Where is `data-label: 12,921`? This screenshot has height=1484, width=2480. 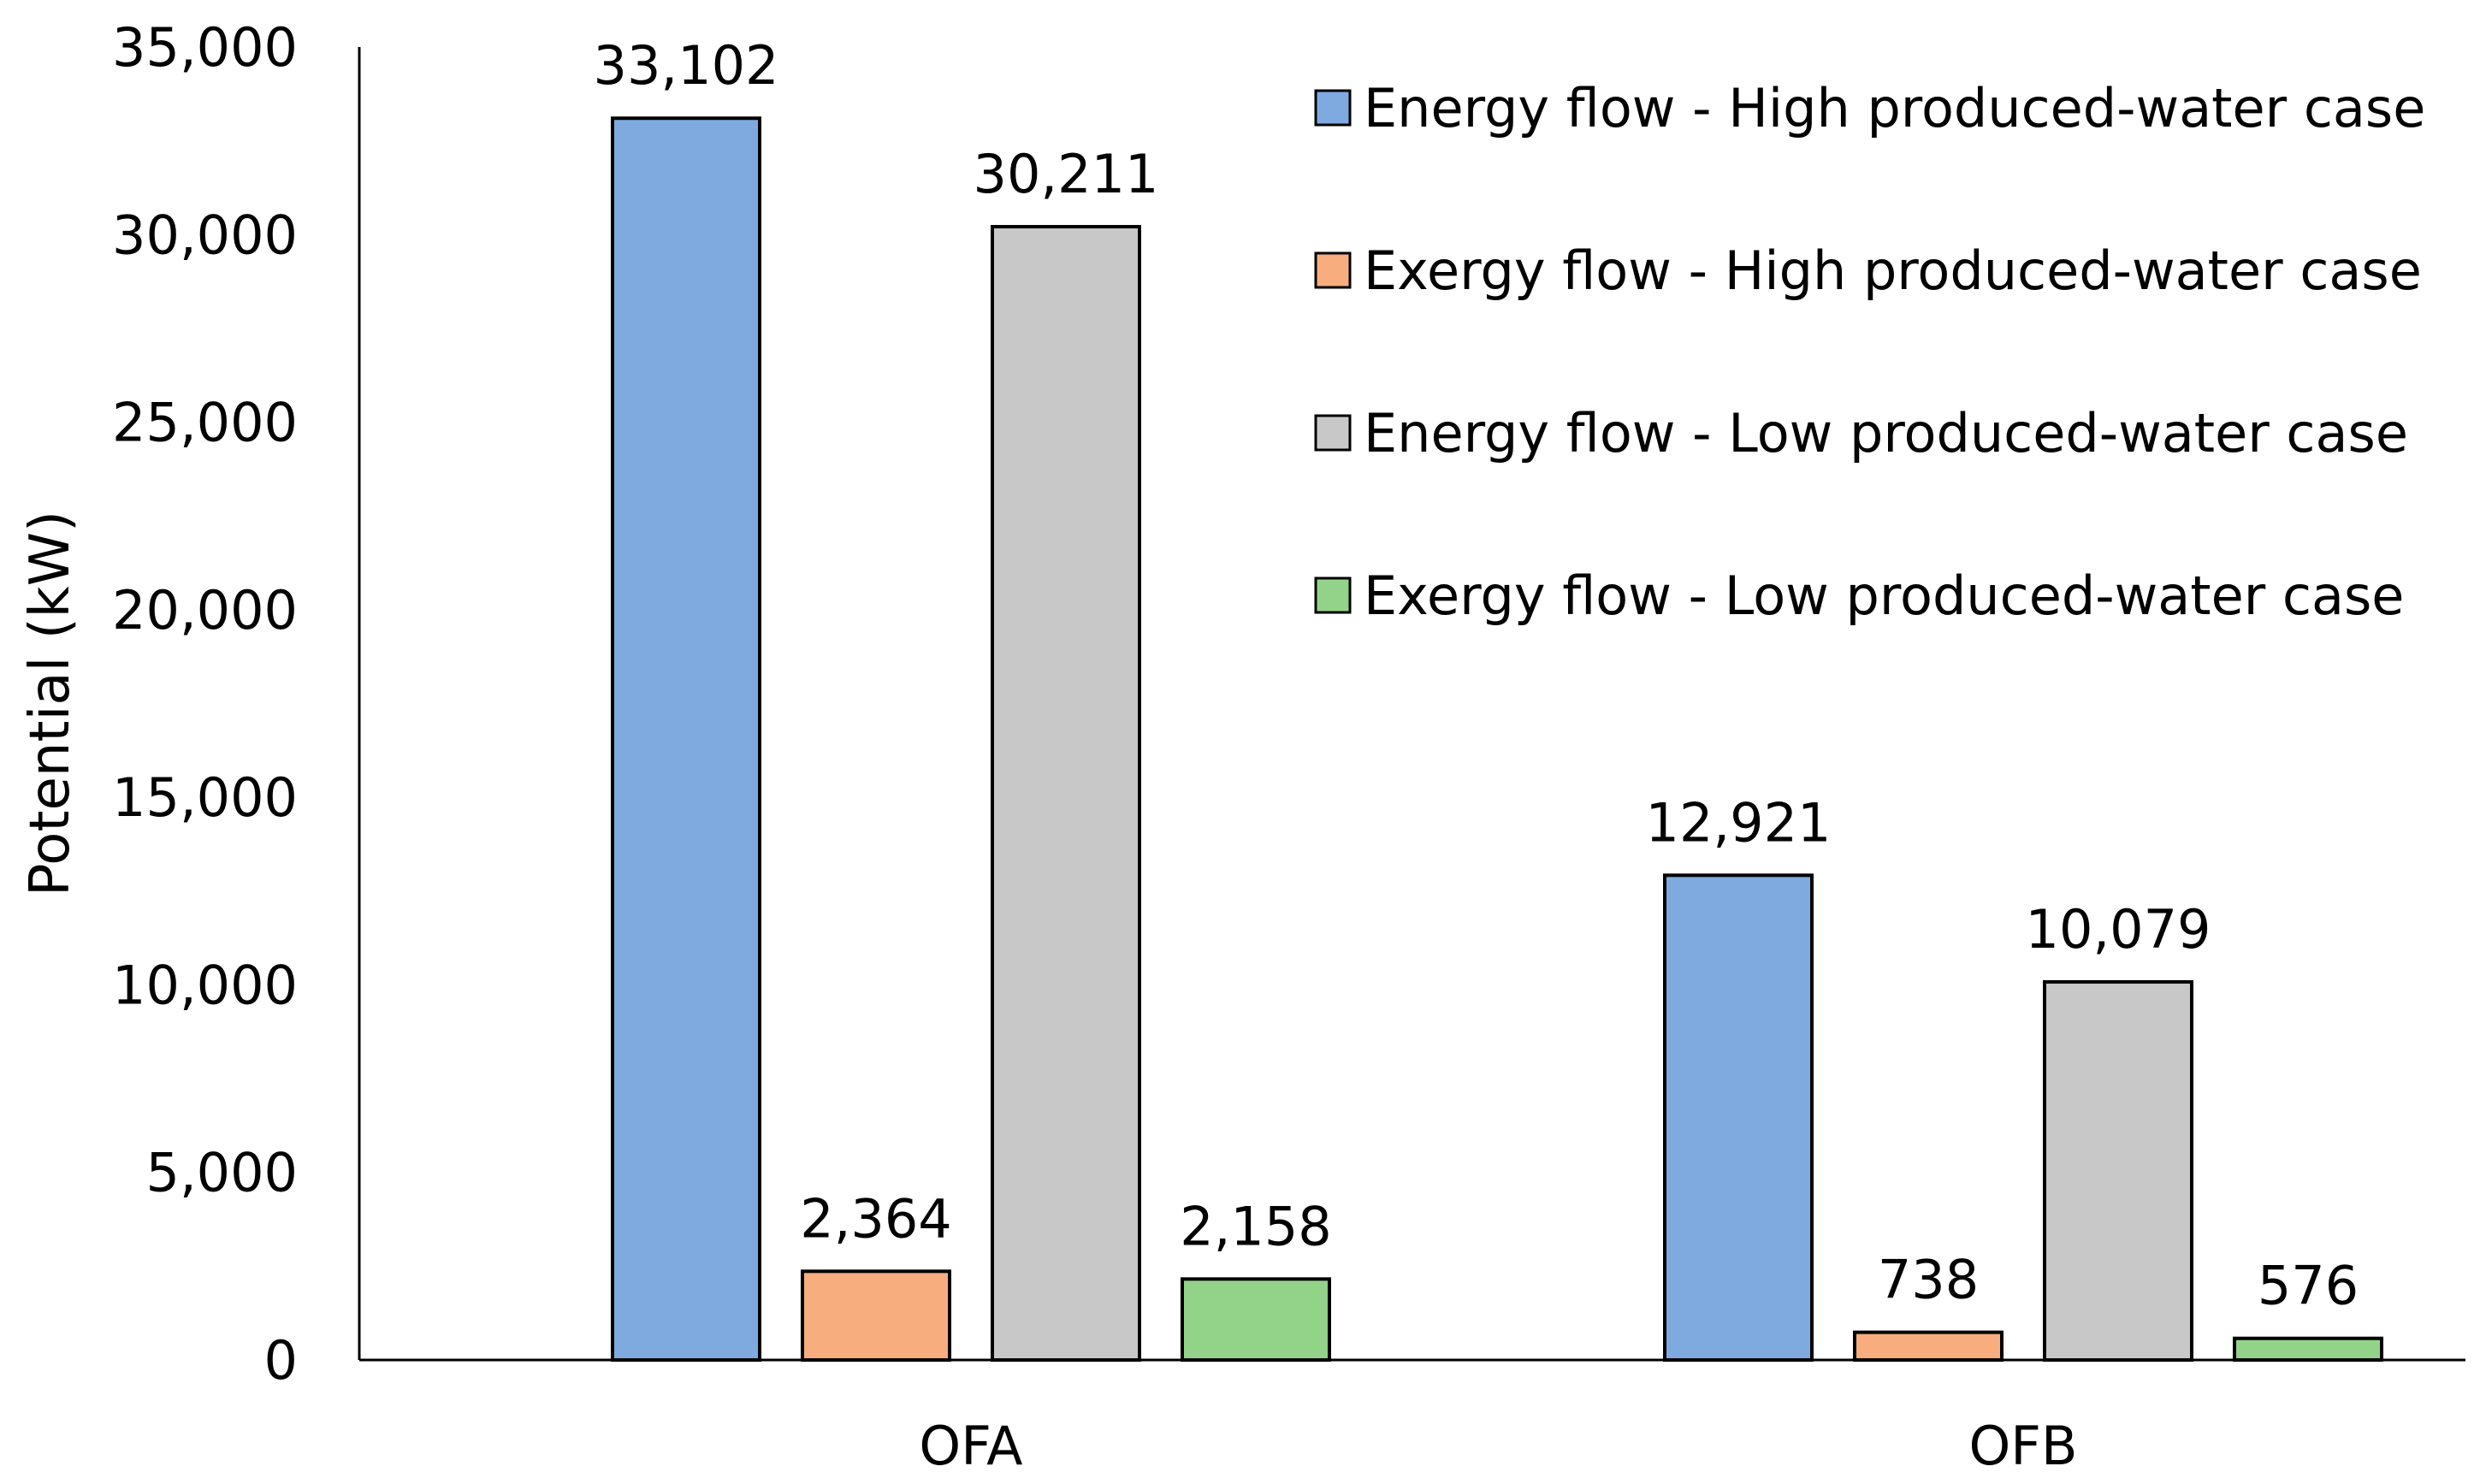
data-label: 12,921 is located at coordinates (1739, 822).